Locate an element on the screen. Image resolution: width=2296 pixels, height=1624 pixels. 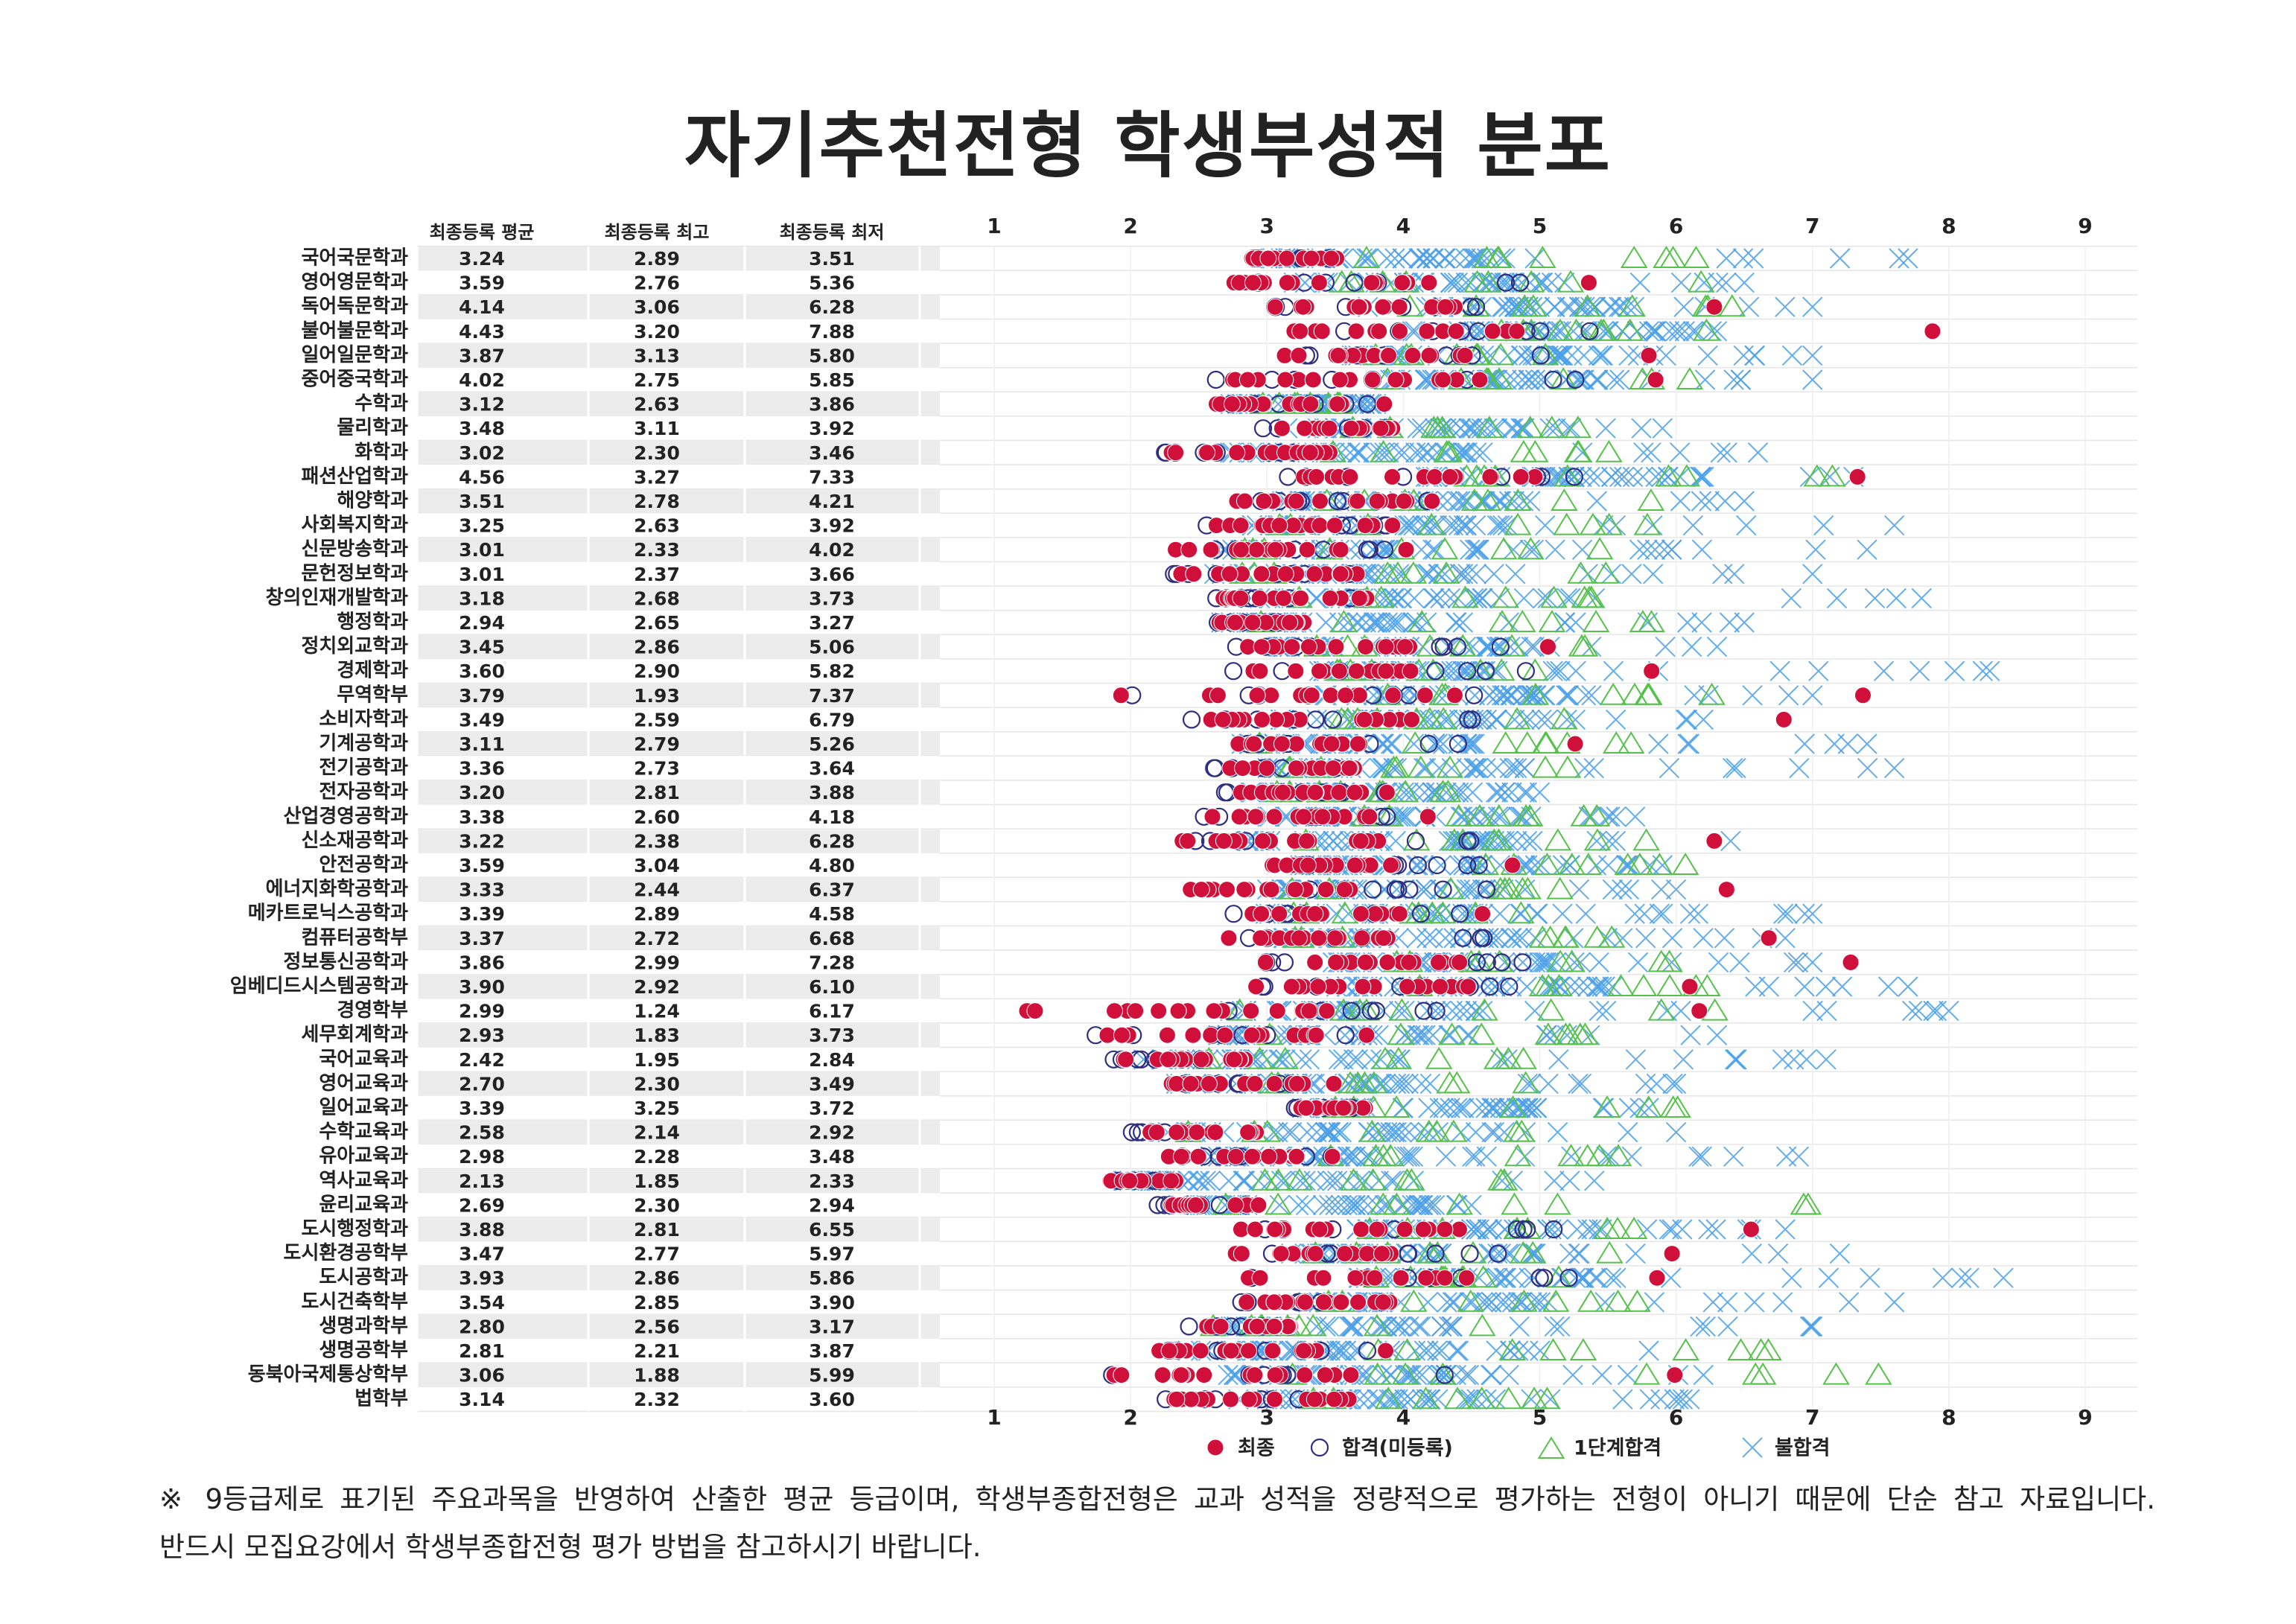
table-cell-min: 3.73 is located at coordinates (832, 598).